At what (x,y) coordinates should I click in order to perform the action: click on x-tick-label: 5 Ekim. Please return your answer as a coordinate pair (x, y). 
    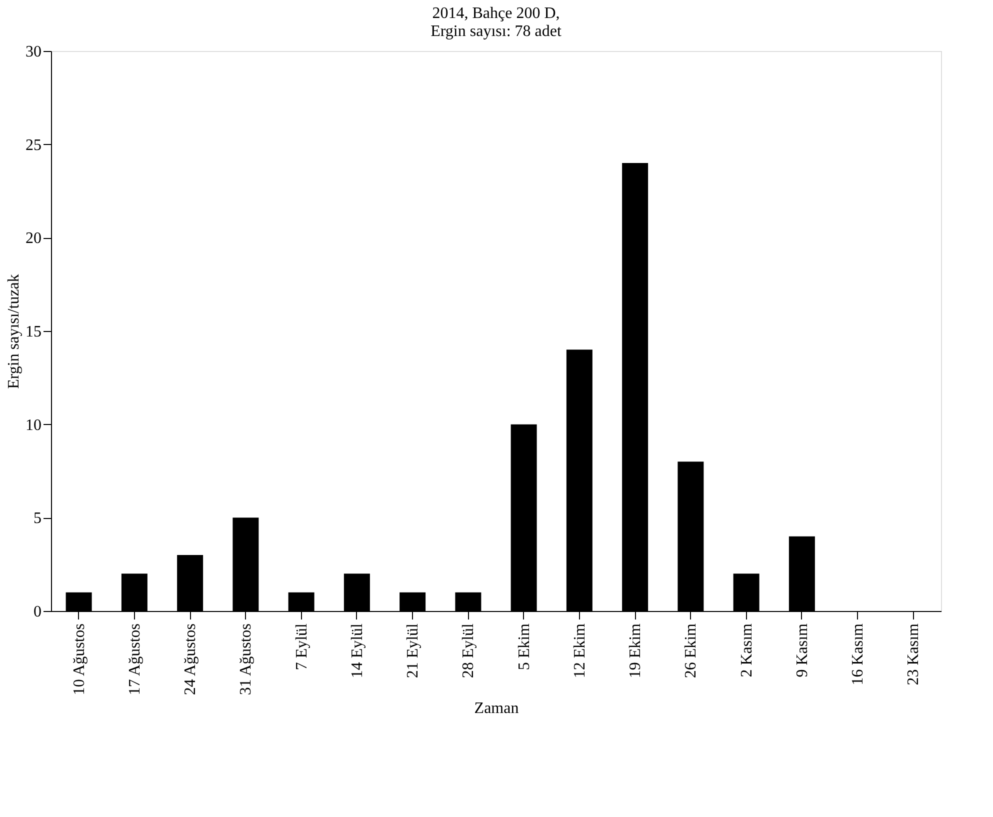
    Looking at the image, I should click on (524, 646).